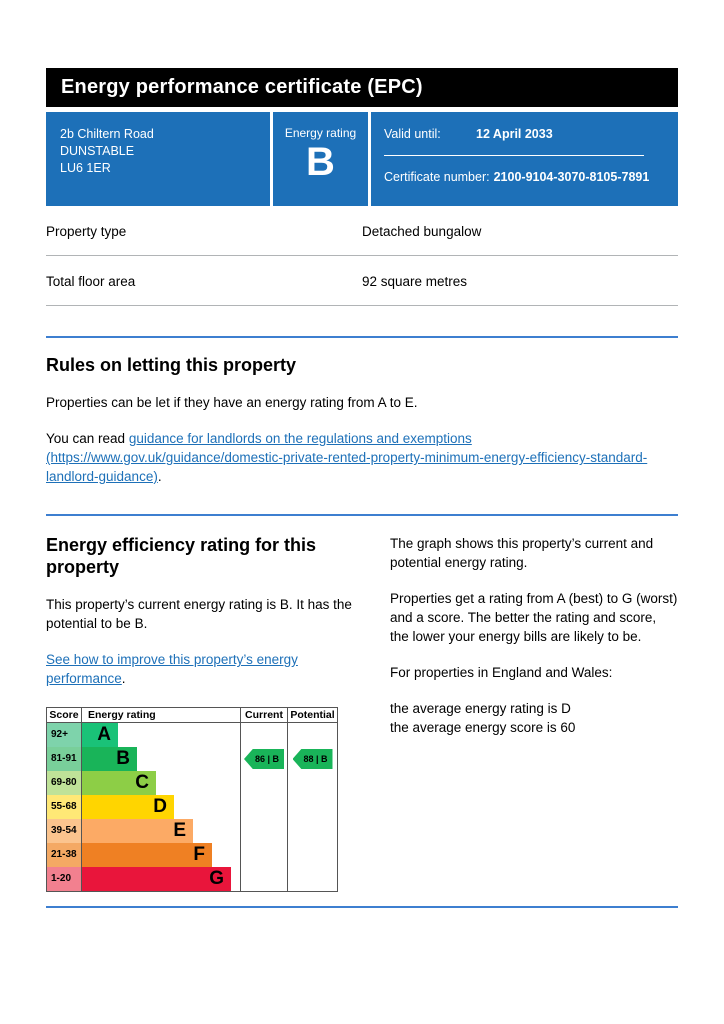 The image size is (724, 1024). Describe the element at coordinates (514, 155) in the screenshot. I see `validity-divider` at that location.